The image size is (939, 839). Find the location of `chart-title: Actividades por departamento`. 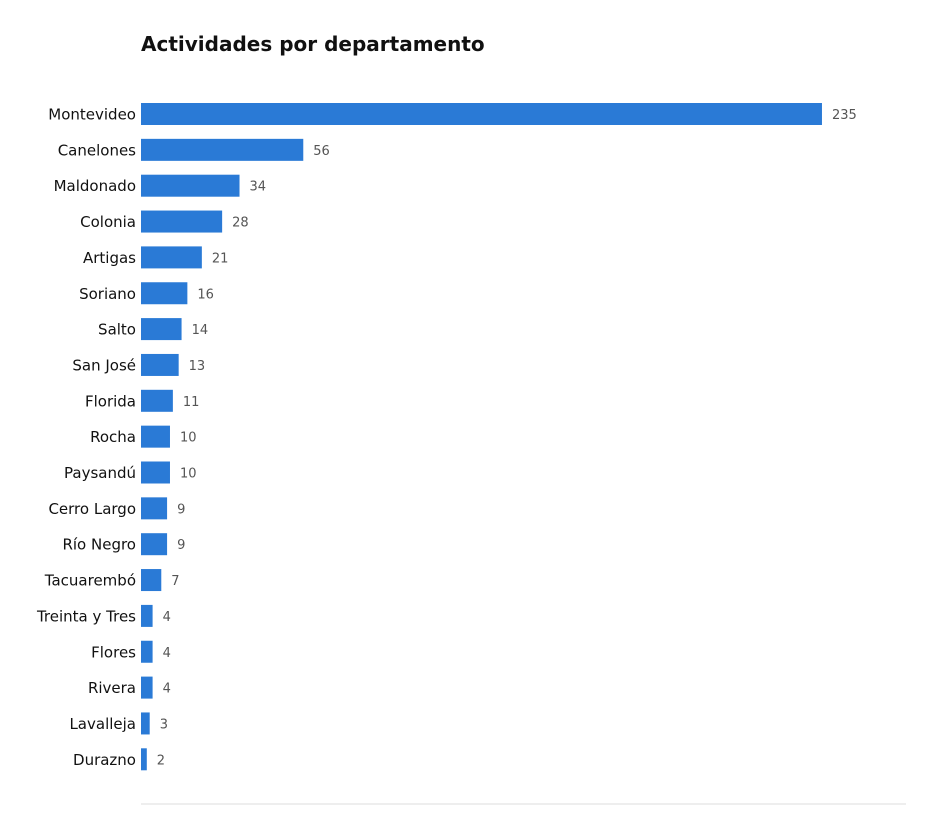

chart-title: Actividades por departamento is located at coordinates (313, 44).